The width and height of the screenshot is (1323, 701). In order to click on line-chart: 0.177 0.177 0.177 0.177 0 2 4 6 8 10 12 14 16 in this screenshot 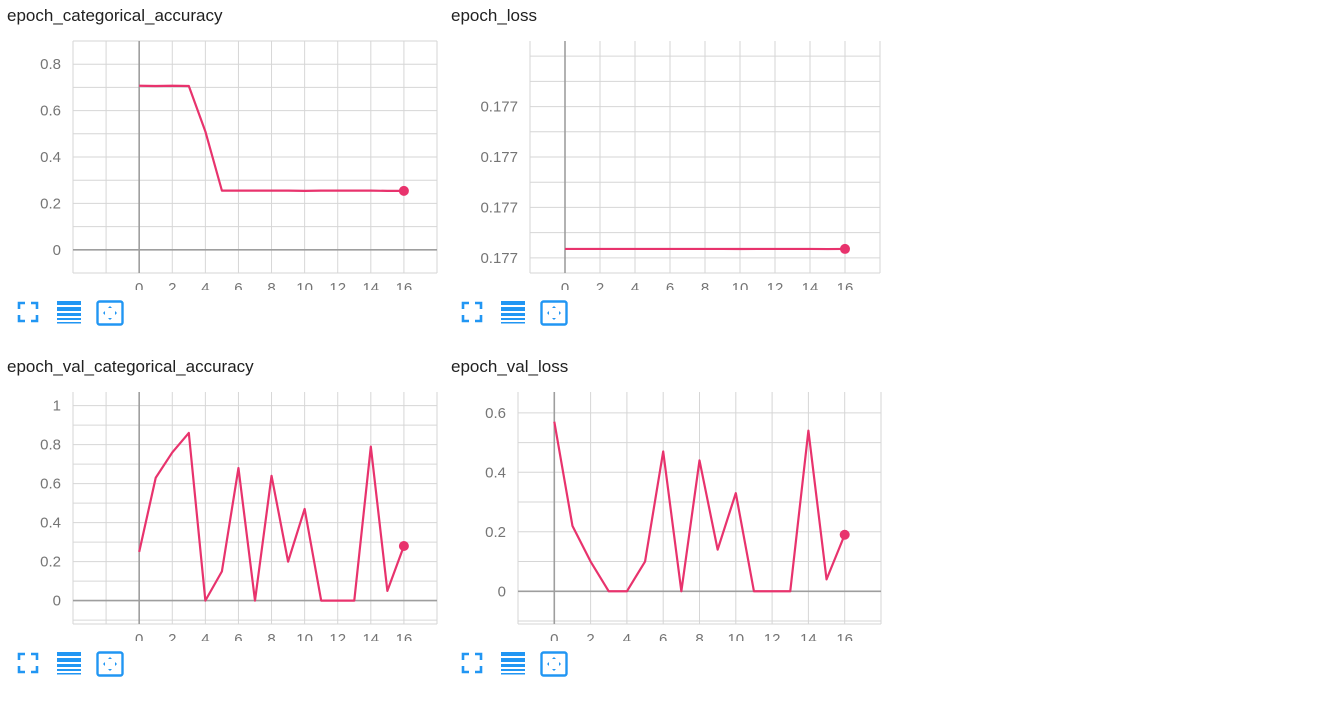, I will do `click(680, 165)`.